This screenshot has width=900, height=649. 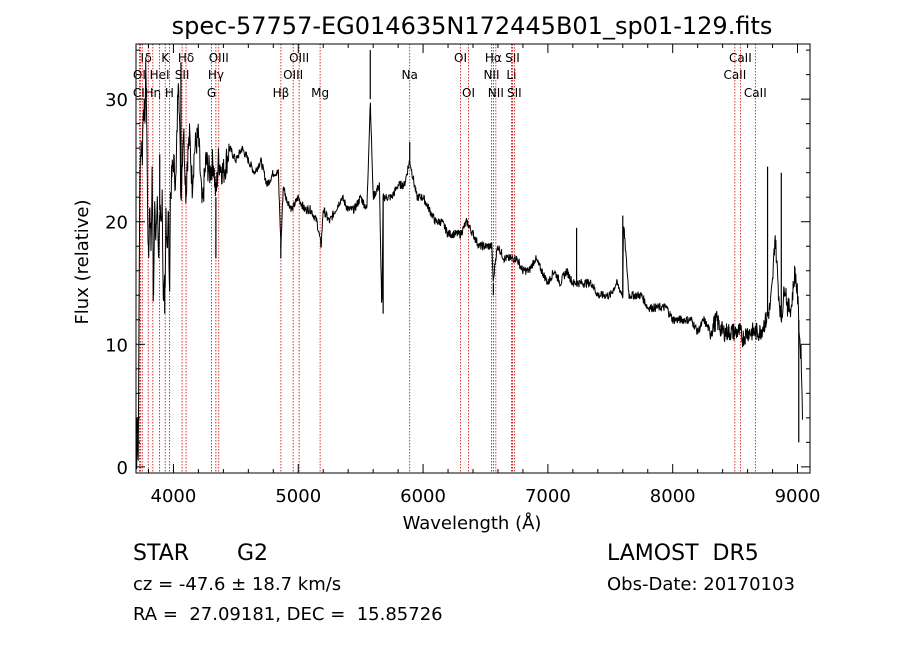 What do you see at coordinates (153, 93) in the screenshot?
I see `line-marker-label: Hη` at bounding box center [153, 93].